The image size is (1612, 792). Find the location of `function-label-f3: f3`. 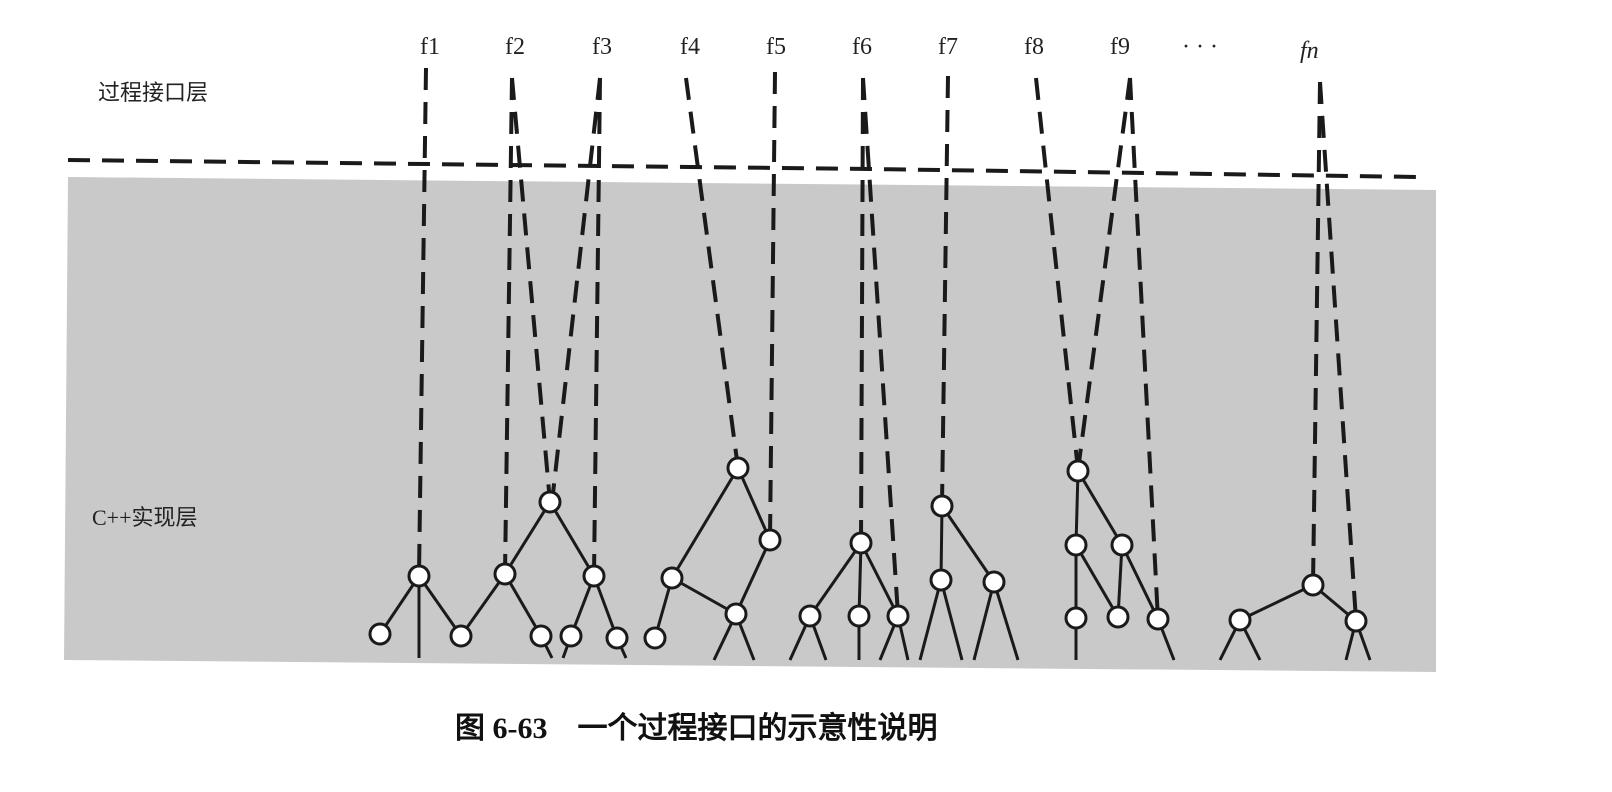

function-label-f3: f3 is located at coordinates (602, 47).